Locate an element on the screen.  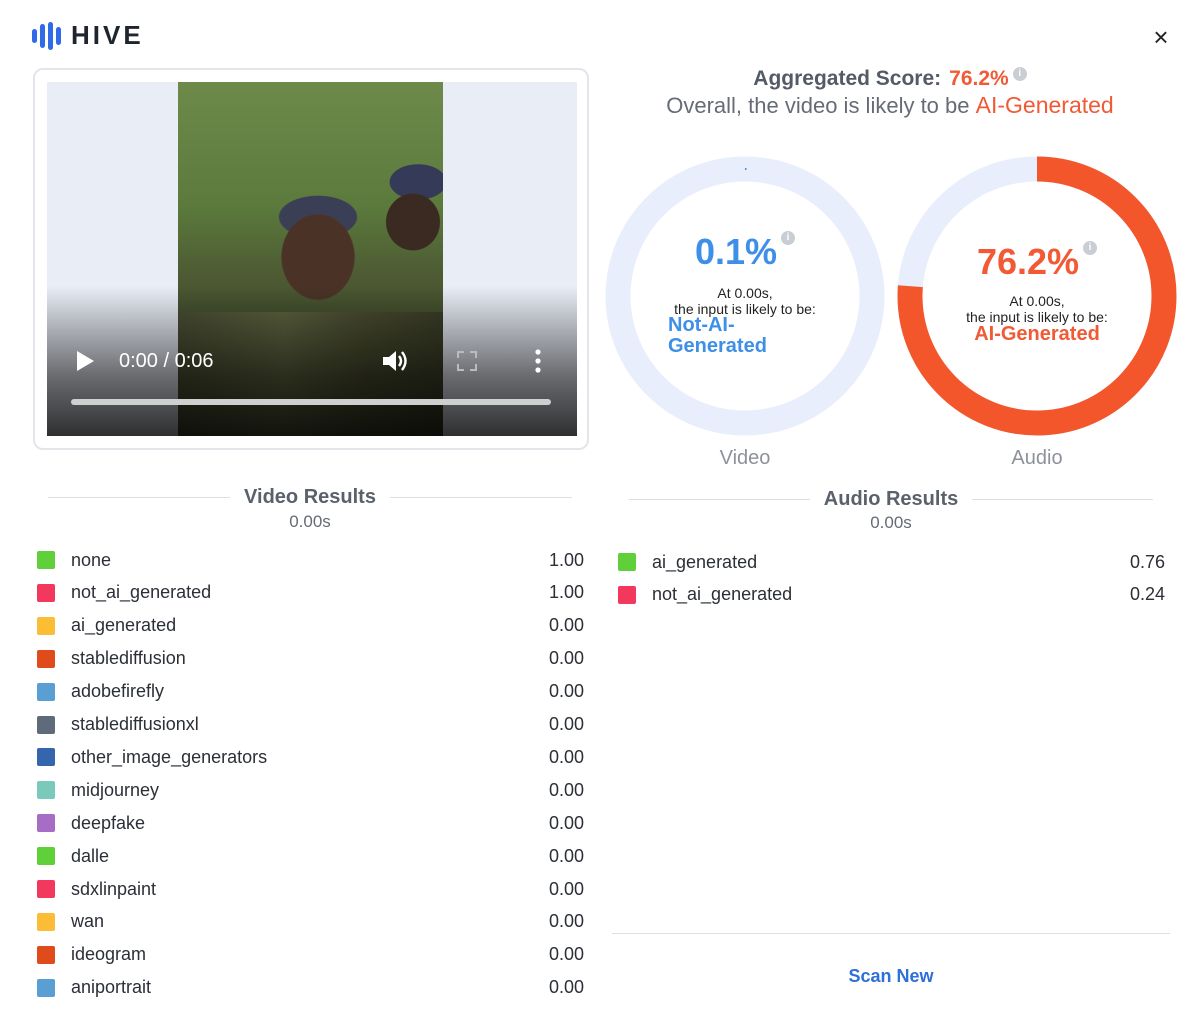
video-donut-label: Video is located at coordinates (745, 458).